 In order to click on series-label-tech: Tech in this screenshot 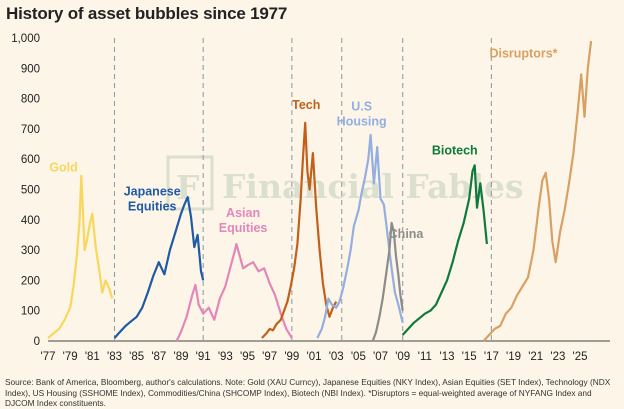, I will do `click(306, 105)`.